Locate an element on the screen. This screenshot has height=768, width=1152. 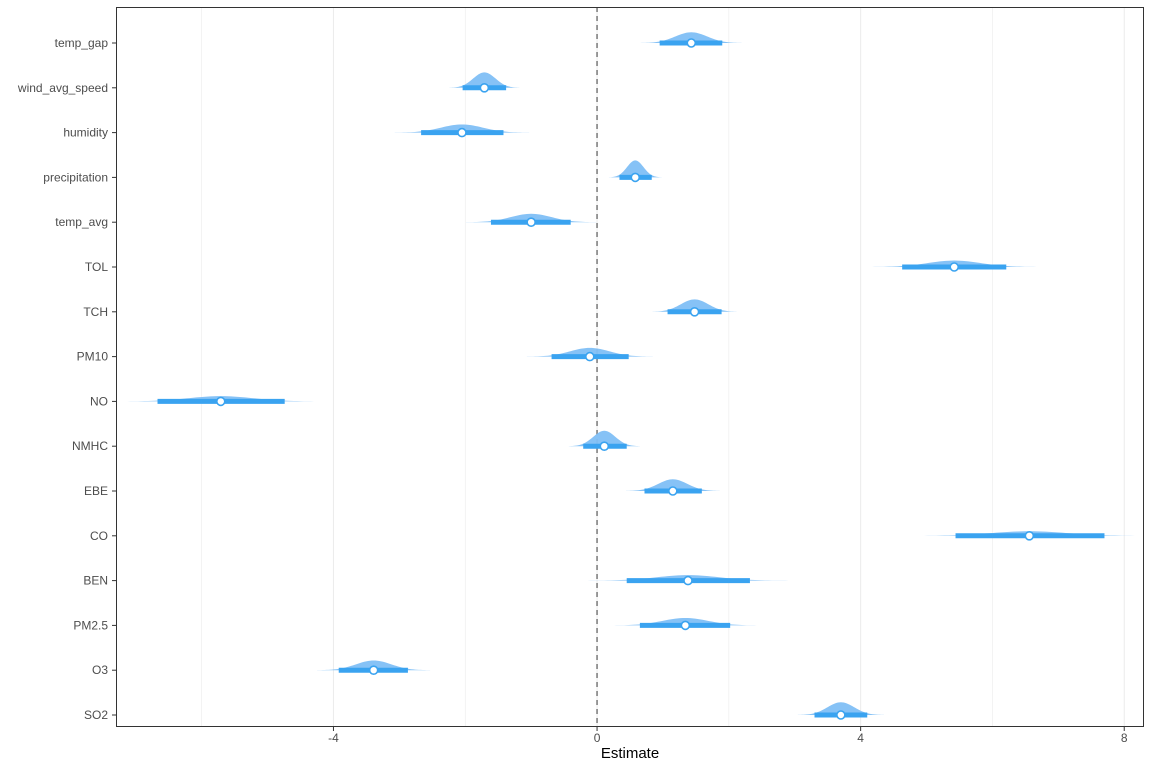
y-tick-label-NO: NO is located at coordinates (99, 401).